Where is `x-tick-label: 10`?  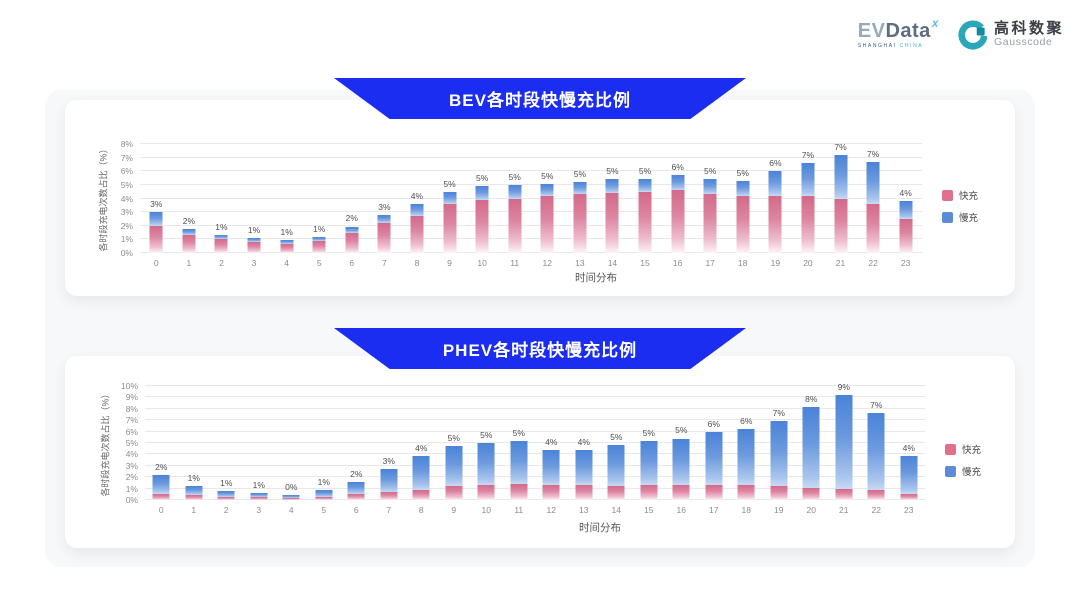 x-tick-label: 10 is located at coordinates (486, 510).